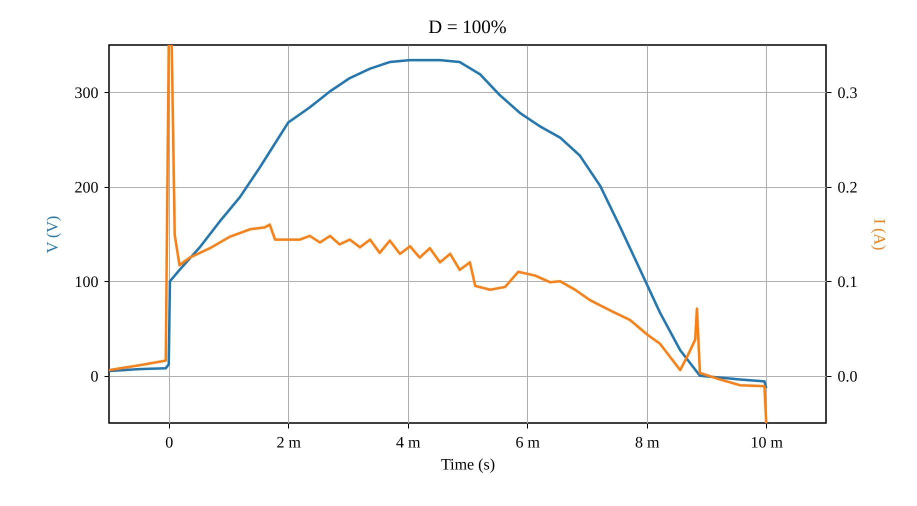  What do you see at coordinates (94, 377) in the screenshot?
I see `y-tick-label: 0` at bounding box center [94, 377].